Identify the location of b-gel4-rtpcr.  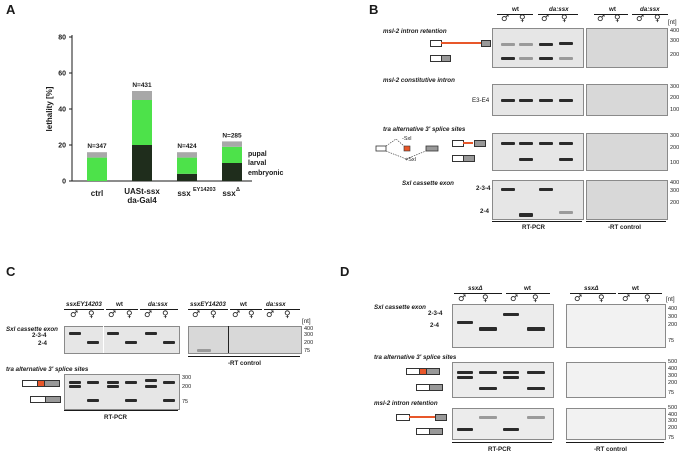
(538, 200).